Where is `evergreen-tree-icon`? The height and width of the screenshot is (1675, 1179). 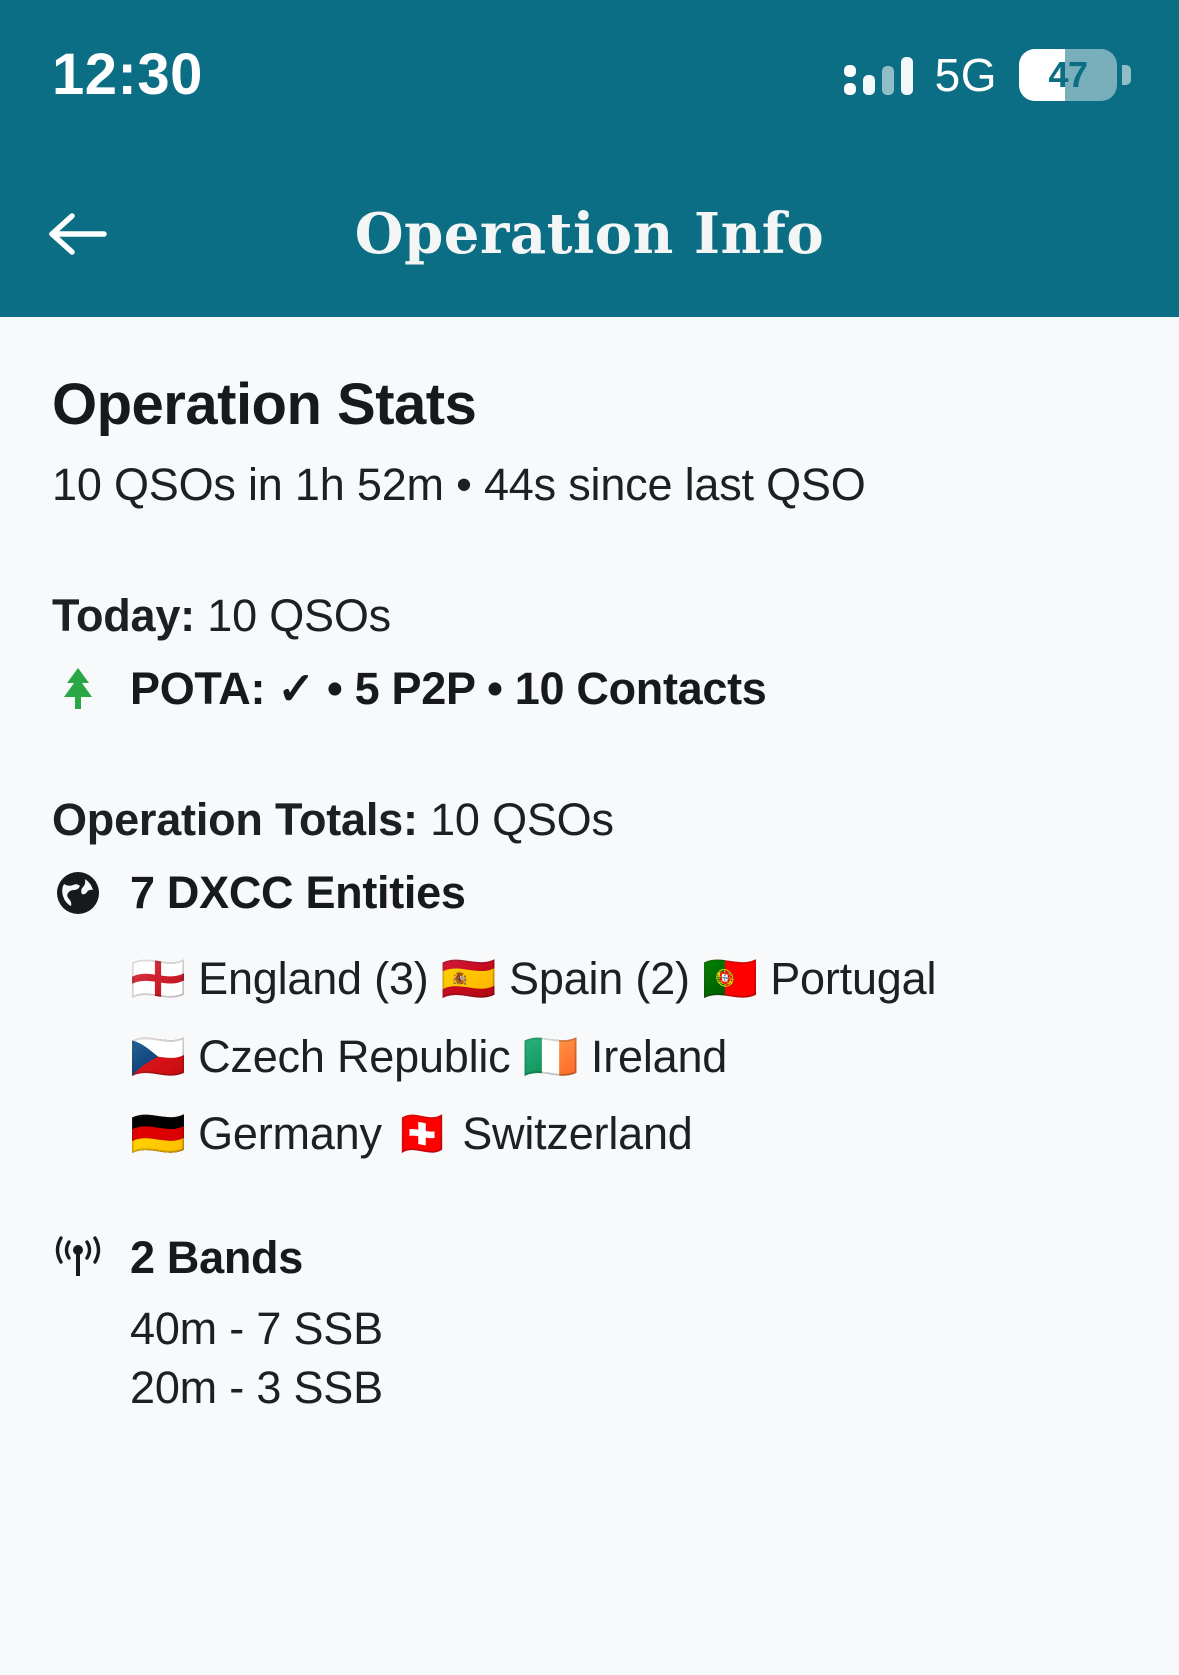
evergreen-tree-icon is located at coordinates (78, 689).